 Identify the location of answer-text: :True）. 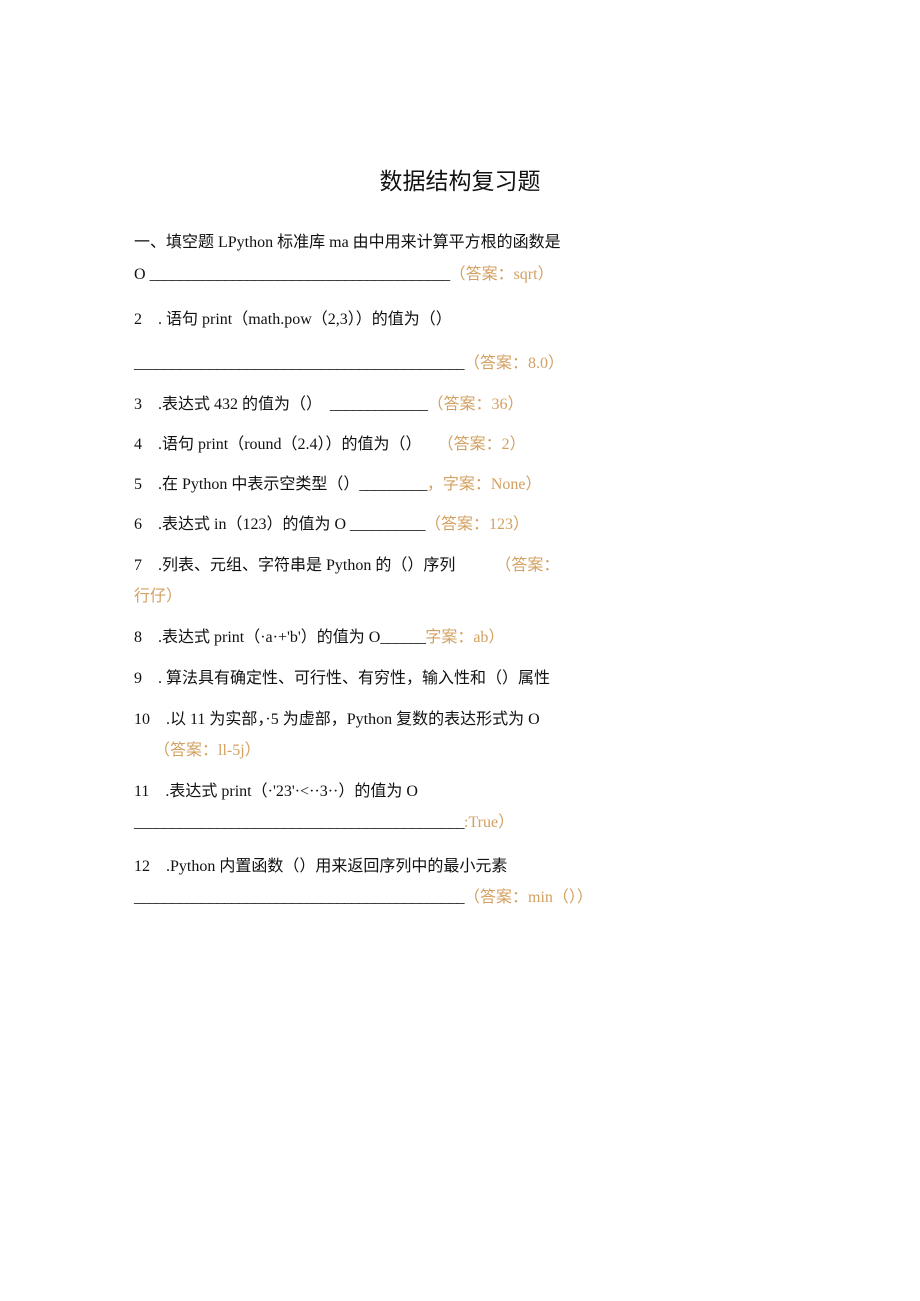
(489, 822).